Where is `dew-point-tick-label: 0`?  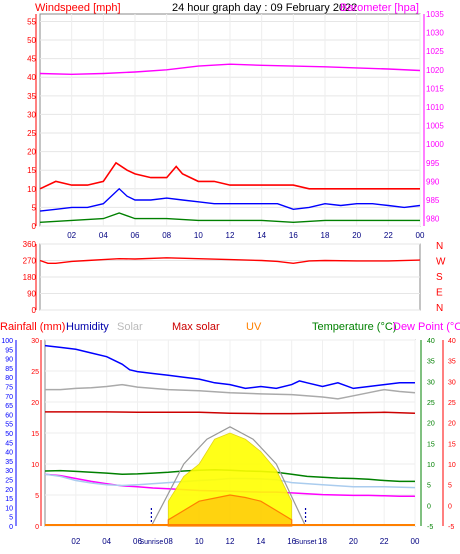 dew-point-tick-label: 0 is located at coordinates (450, 506).